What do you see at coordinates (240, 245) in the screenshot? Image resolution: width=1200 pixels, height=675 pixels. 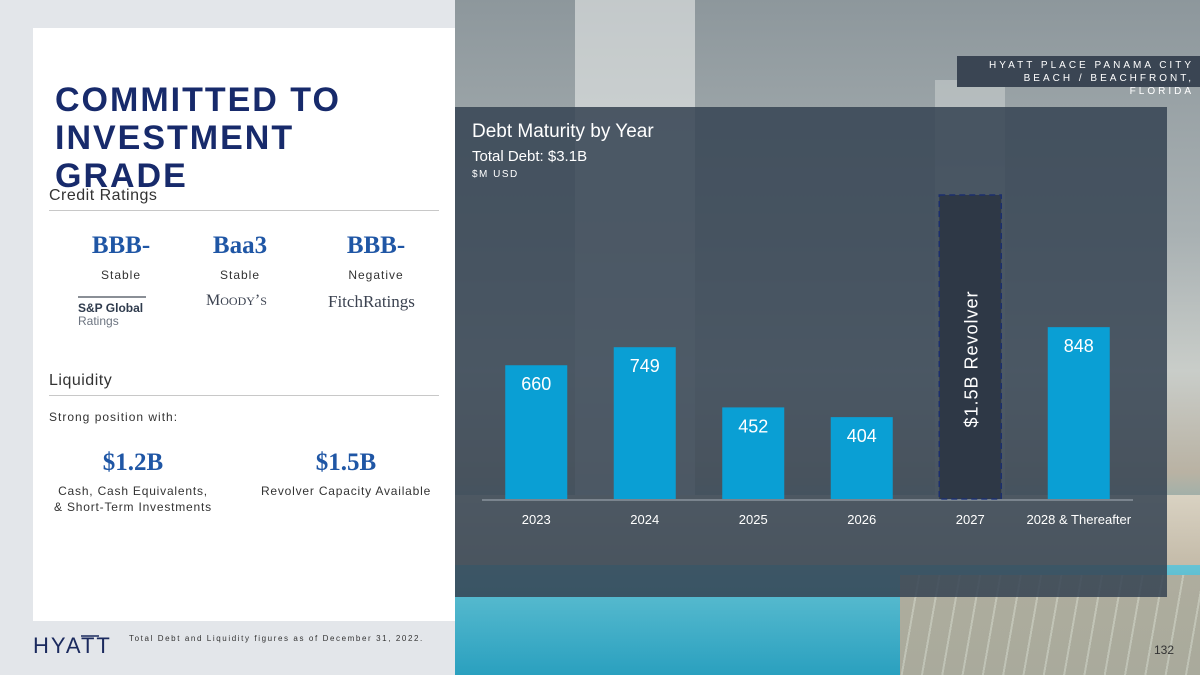 I see `rating-grade: Baa3` at bounding box center [240, 245].